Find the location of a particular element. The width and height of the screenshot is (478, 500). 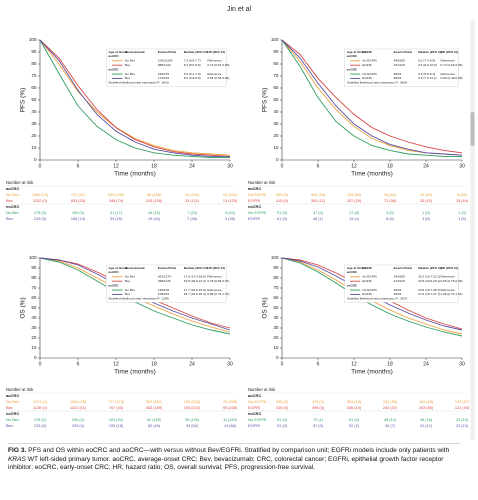

risk-count: 392 (467) is located at coordinates (154, 402).